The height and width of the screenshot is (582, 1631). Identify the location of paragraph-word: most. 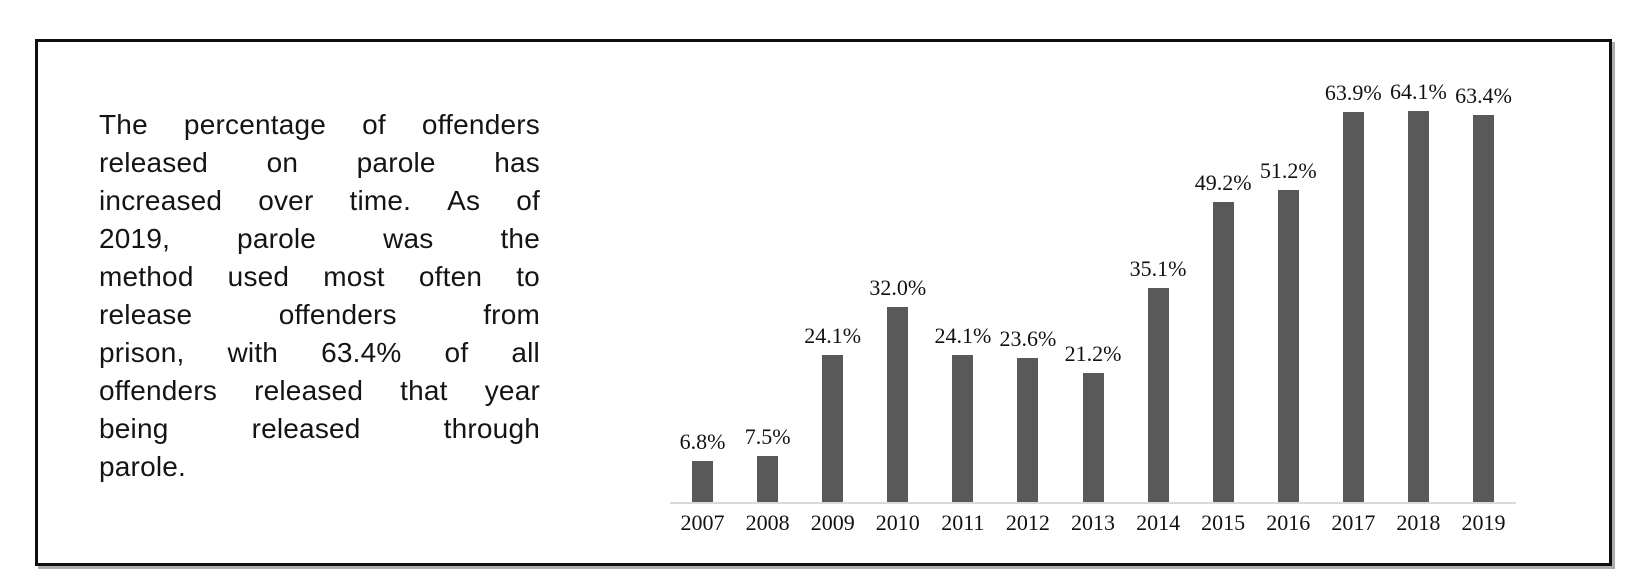
(354, 276).